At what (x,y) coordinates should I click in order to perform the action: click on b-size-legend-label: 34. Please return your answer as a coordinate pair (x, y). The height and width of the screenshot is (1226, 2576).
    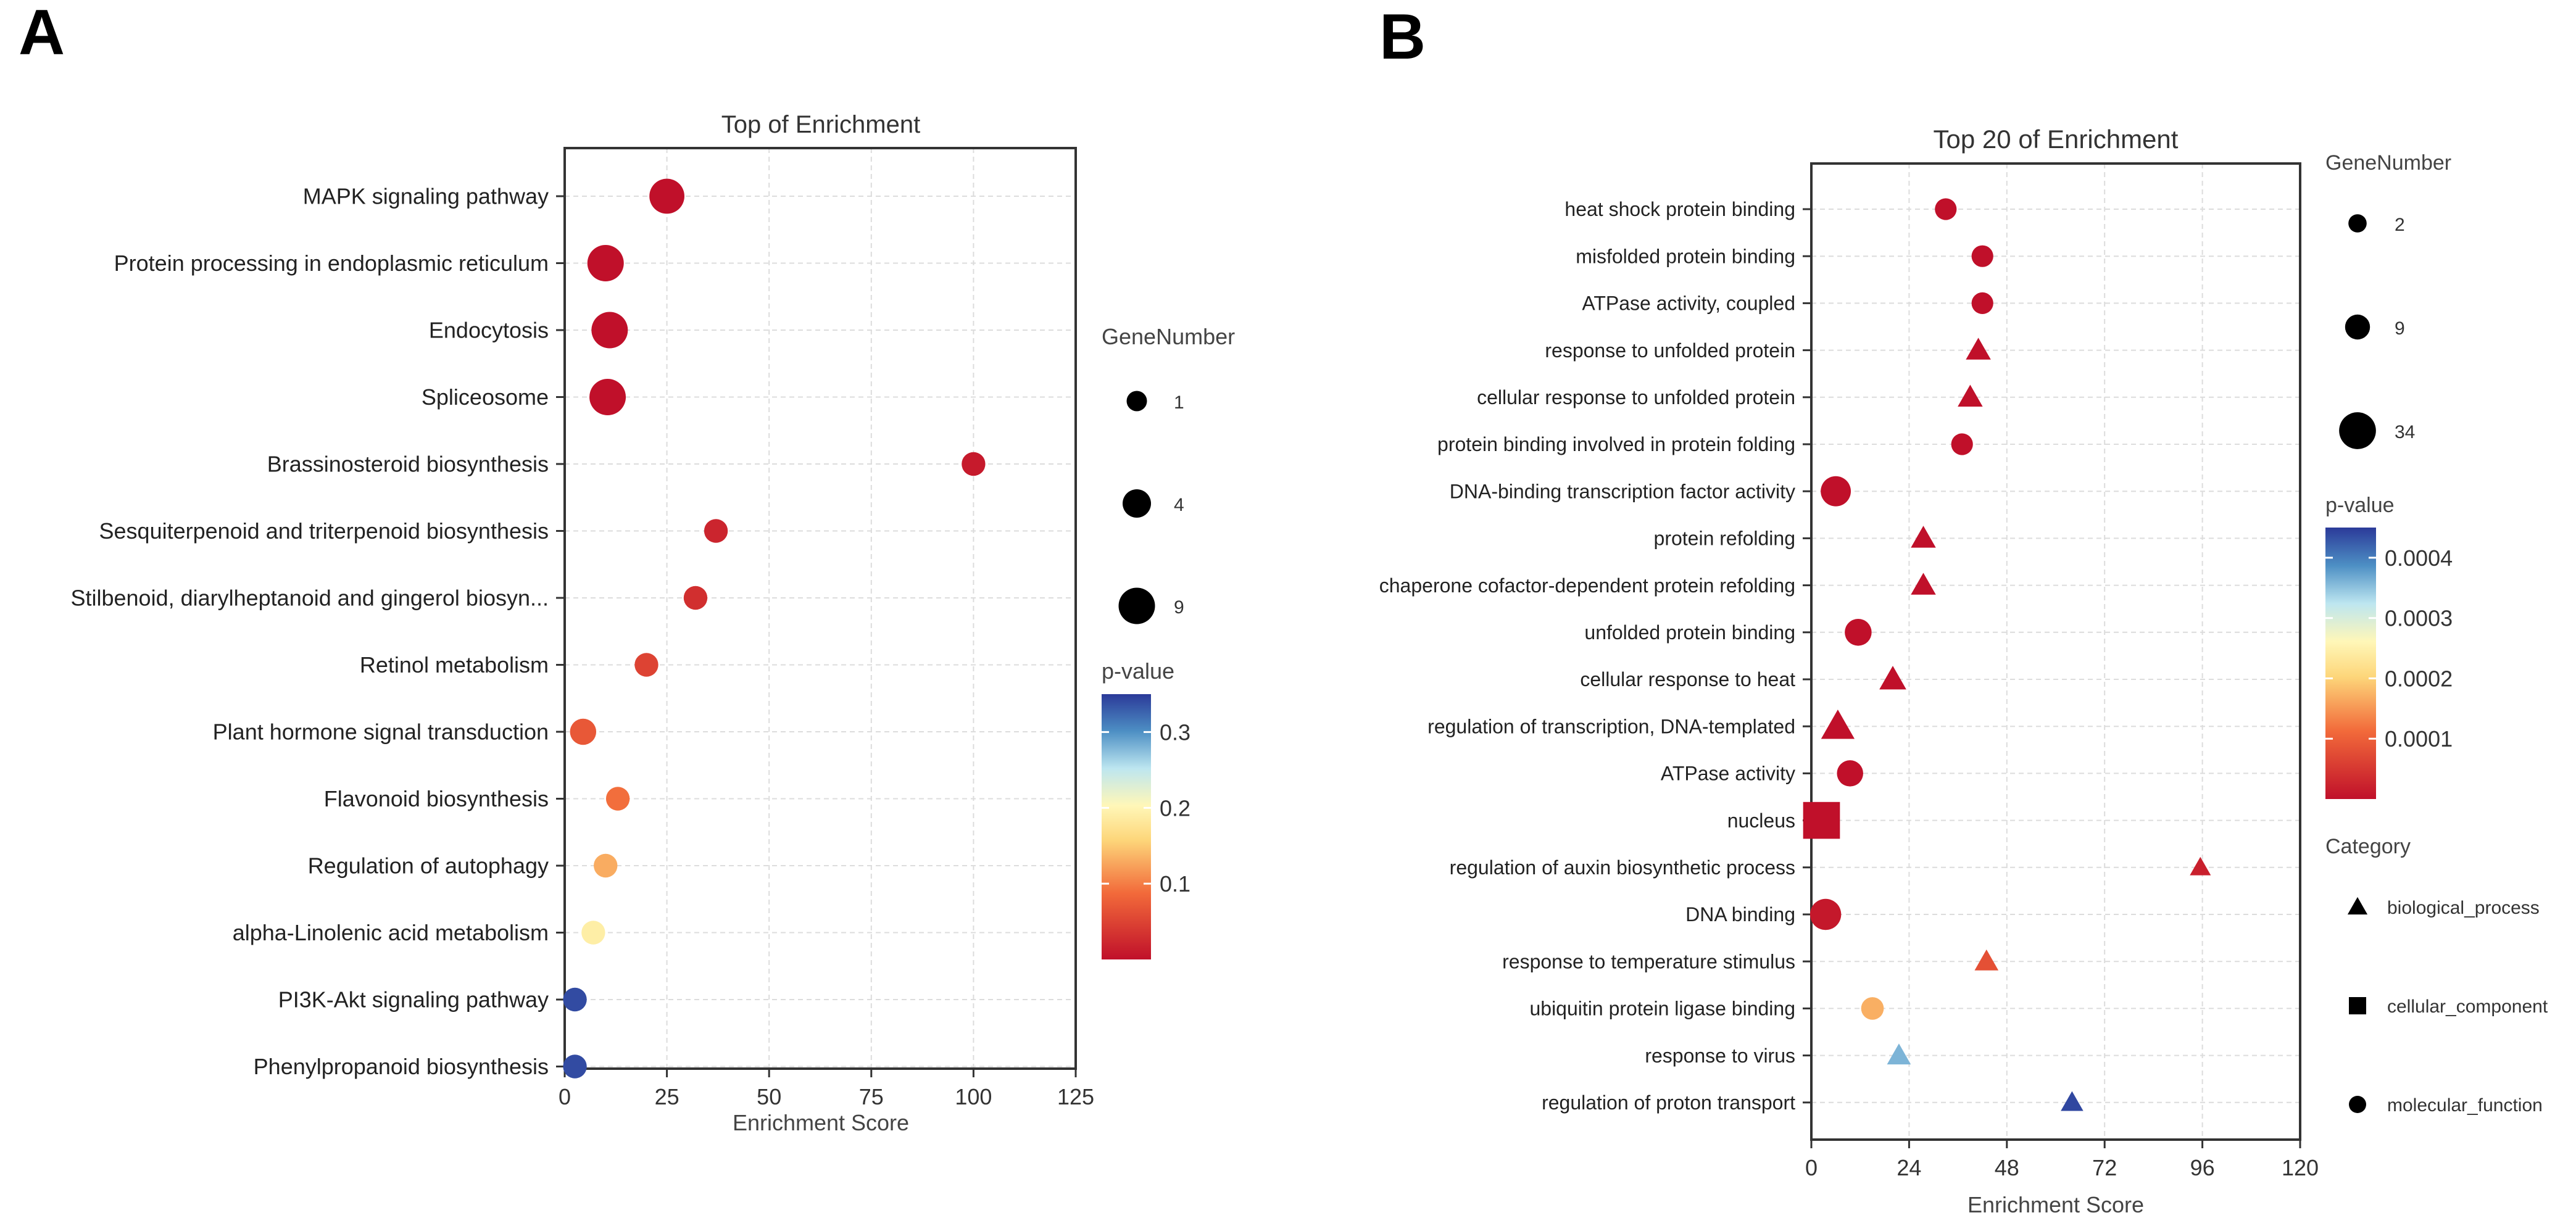
    Looking at the image, I should click on (2405, 432).